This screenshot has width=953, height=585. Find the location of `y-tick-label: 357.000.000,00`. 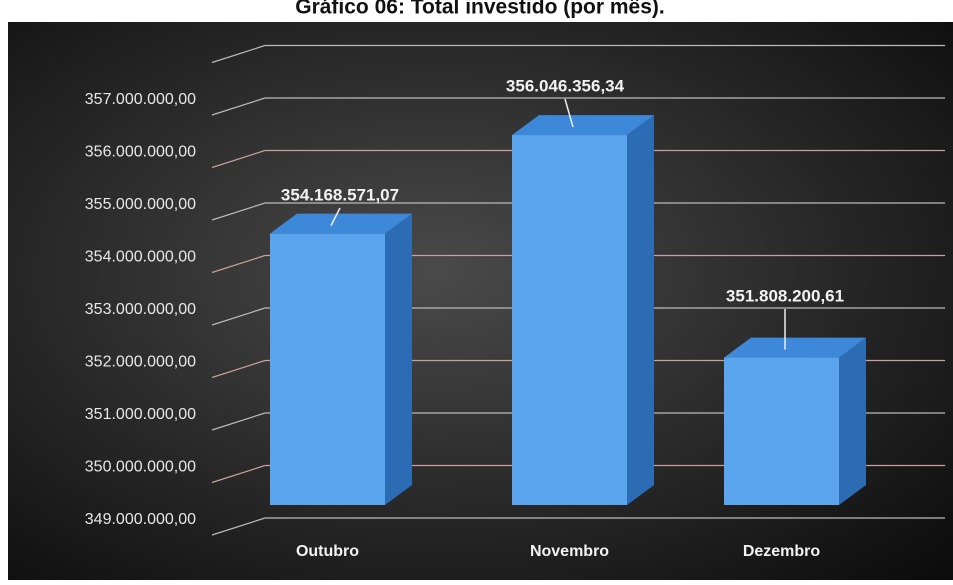

y-tick-label: 357.000.000,00 is located at coordinates (140, 99).